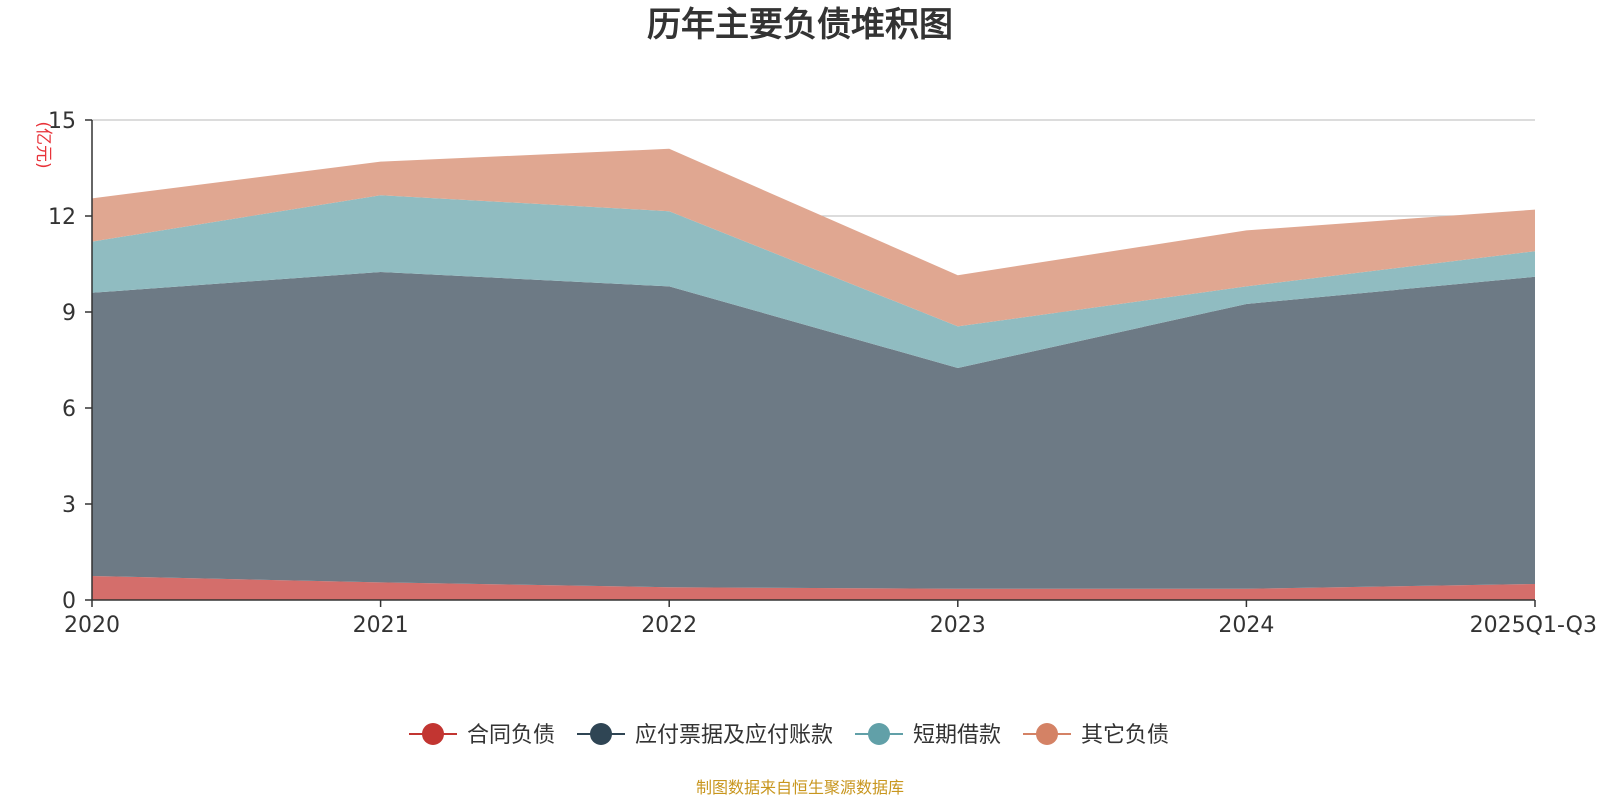 This screenshot has height=800, width=1600. What do you see at coordinates (1533, 625) in the screenshot?
I see `x-tick-label: 2025Q1-Q3` at bounding box center [1533, 625].